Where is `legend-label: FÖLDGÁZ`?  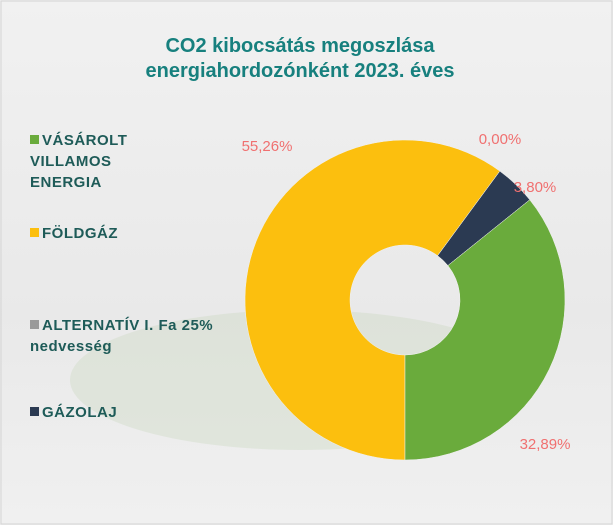
legend-label: FÖLDGÁZ is located at coordinates (80, 233).